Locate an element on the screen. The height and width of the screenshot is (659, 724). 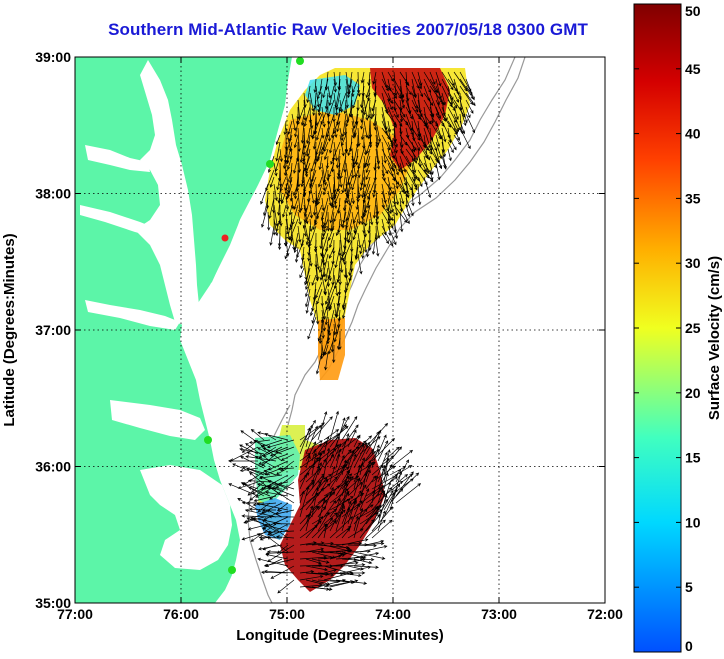
colorbar-tick-label: 35 is located at coordinates (693, 198).